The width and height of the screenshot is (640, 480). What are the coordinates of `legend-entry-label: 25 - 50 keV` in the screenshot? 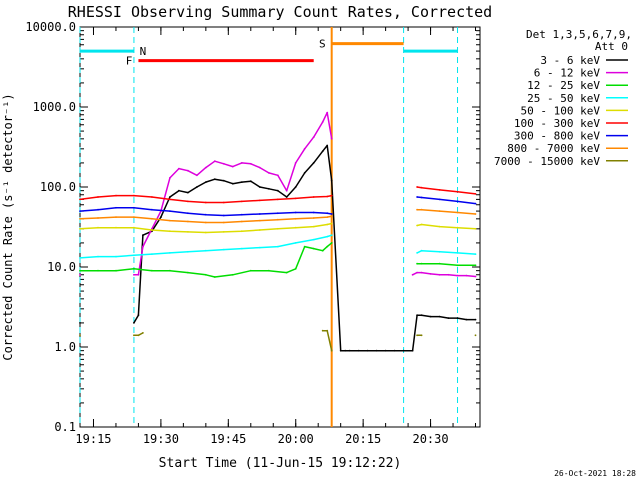 It's located at (563, 98).